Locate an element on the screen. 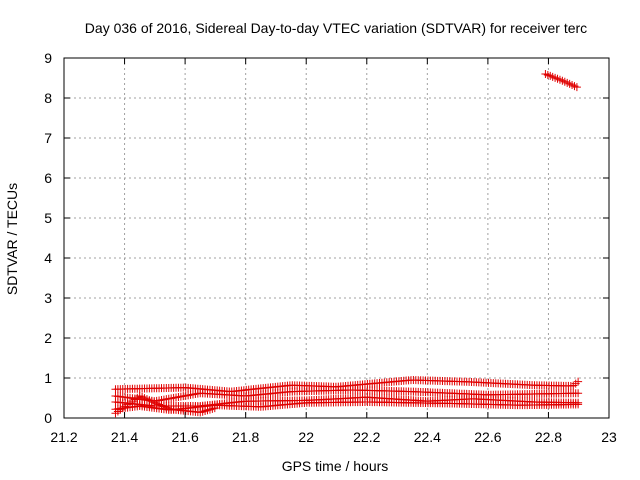 Image resolution: width=640 pixels, height=480 pixels. y-tick-label: 5 is located at coordinates (48, 218).